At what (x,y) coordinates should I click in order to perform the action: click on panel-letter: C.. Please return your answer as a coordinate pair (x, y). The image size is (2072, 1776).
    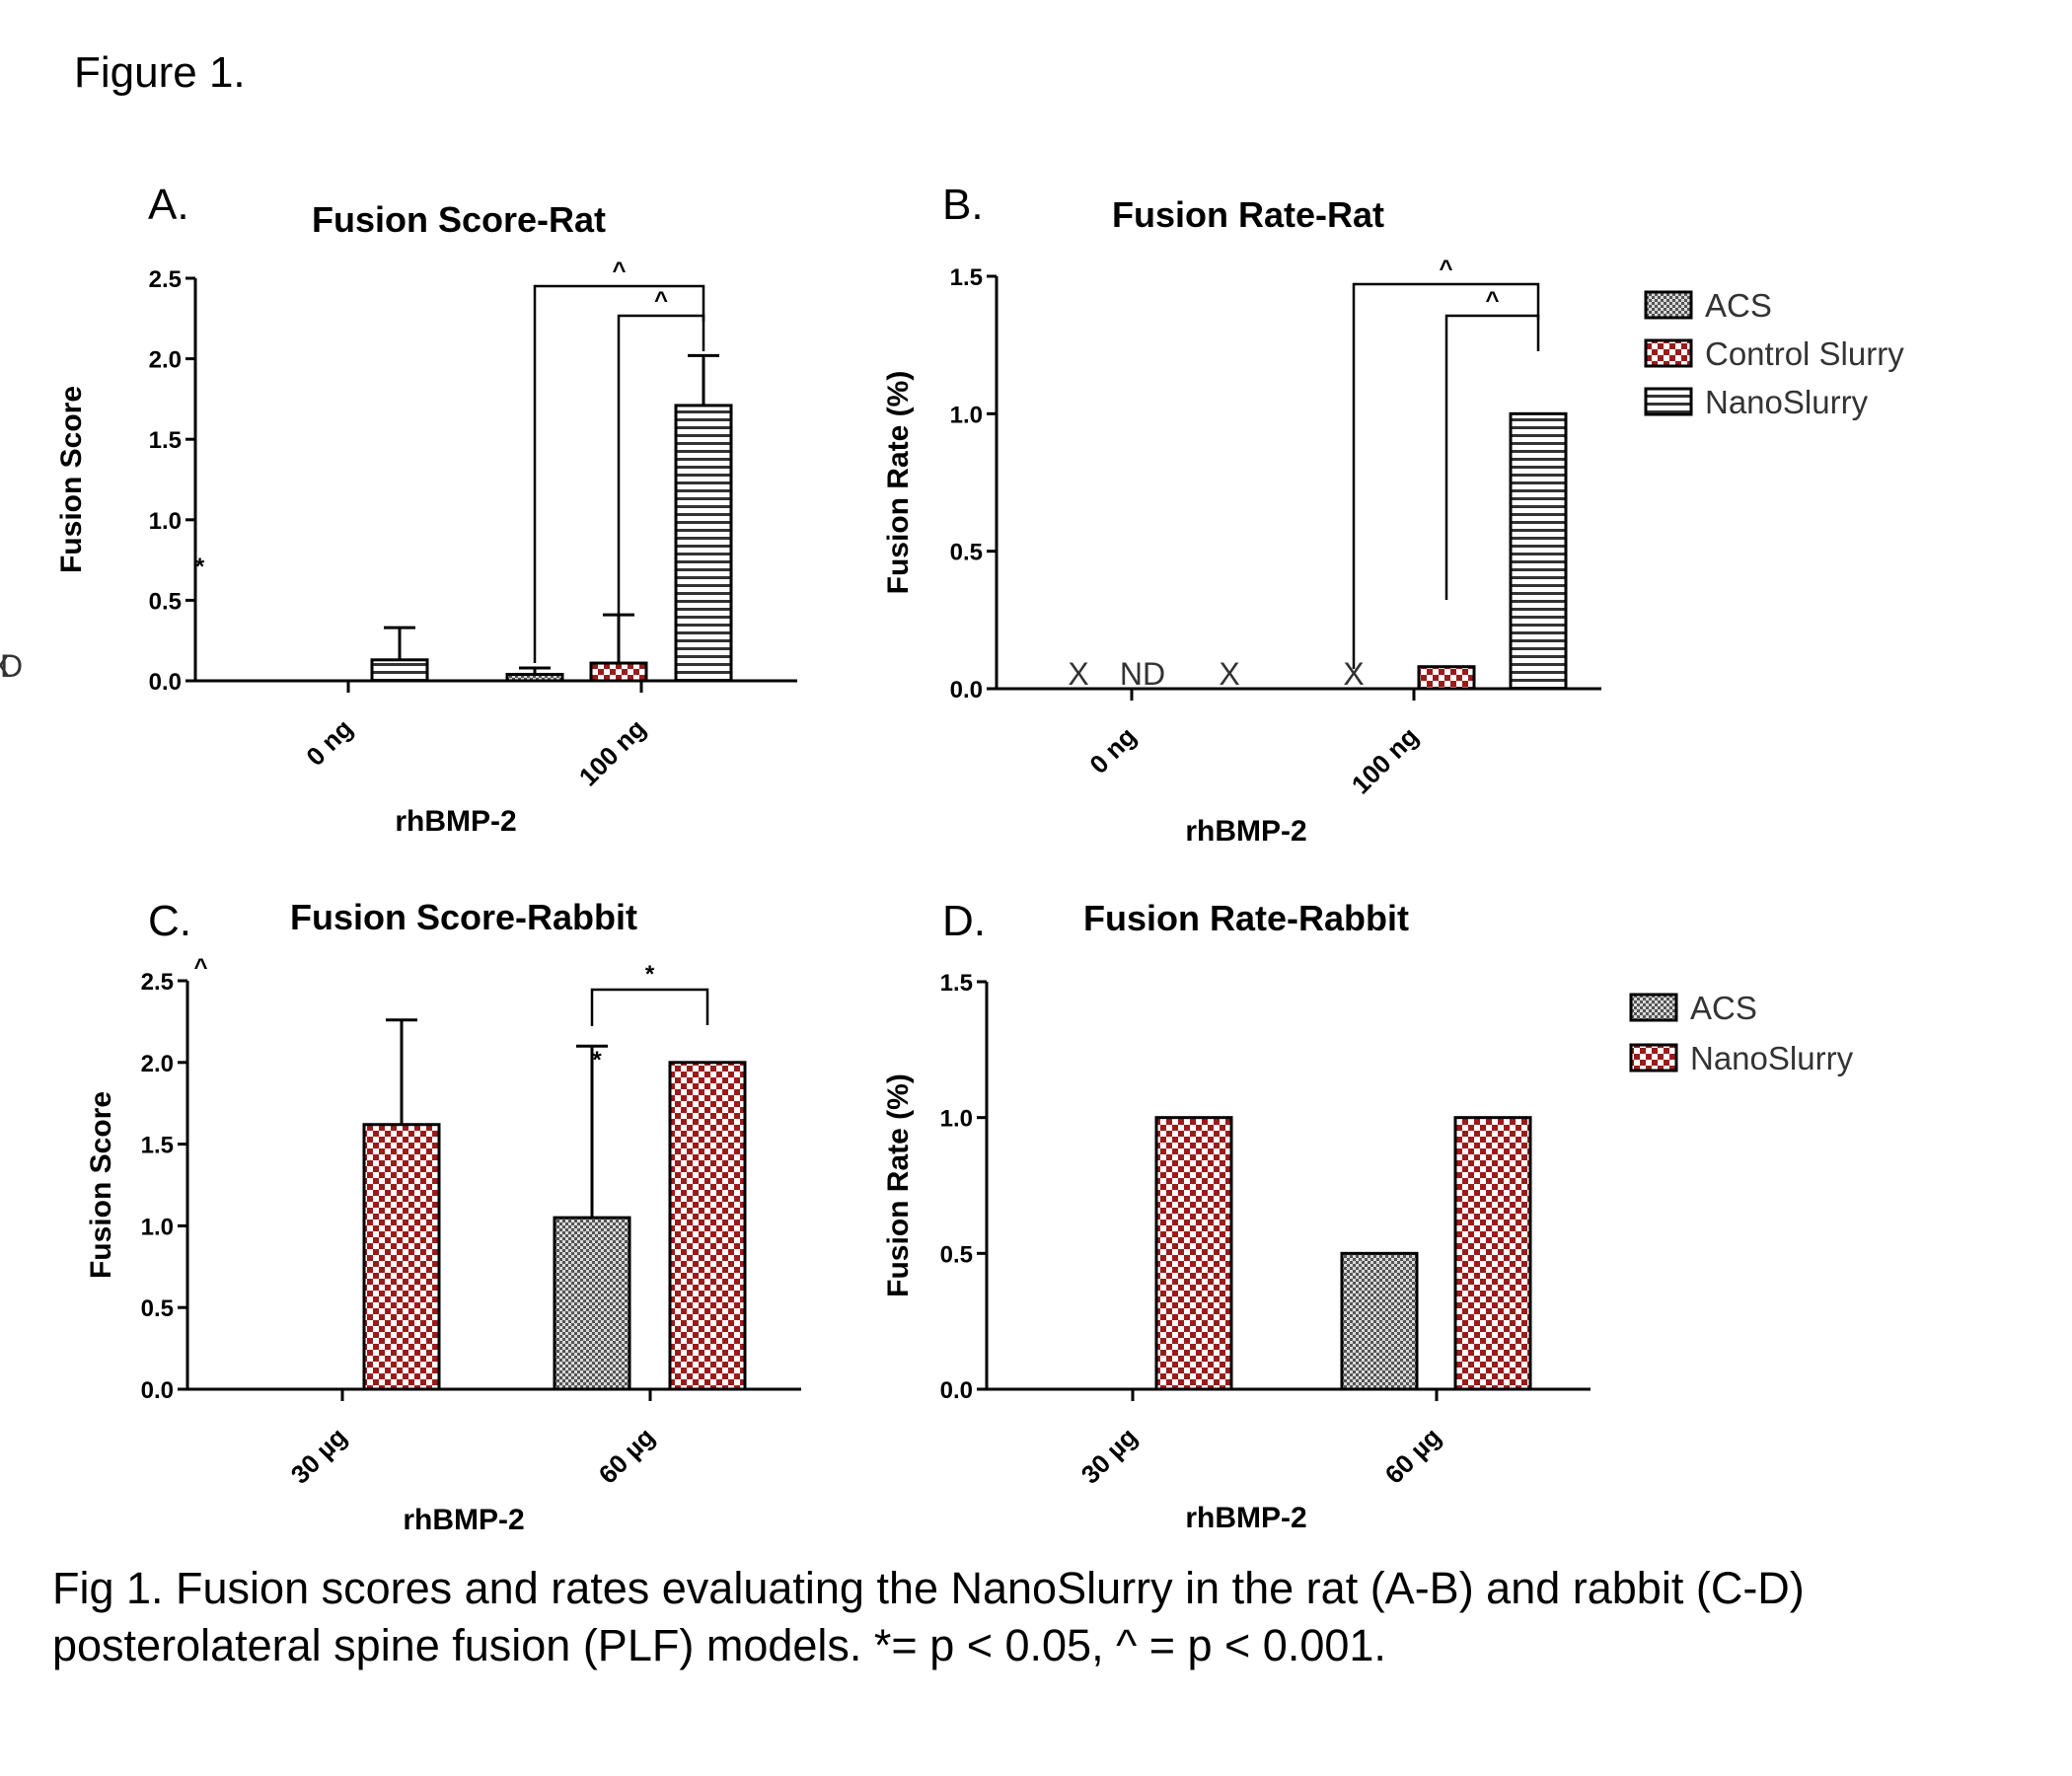
    Looking at the image, I should click on (169, 921).